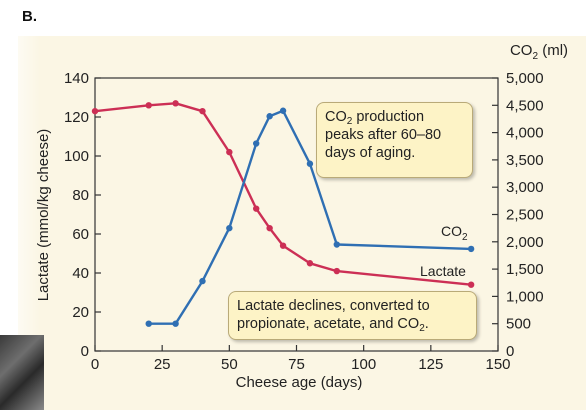  Describe the element at coordinates (80, 195) in the screenshot. I see `y-left-tick-label: 80` at that location.